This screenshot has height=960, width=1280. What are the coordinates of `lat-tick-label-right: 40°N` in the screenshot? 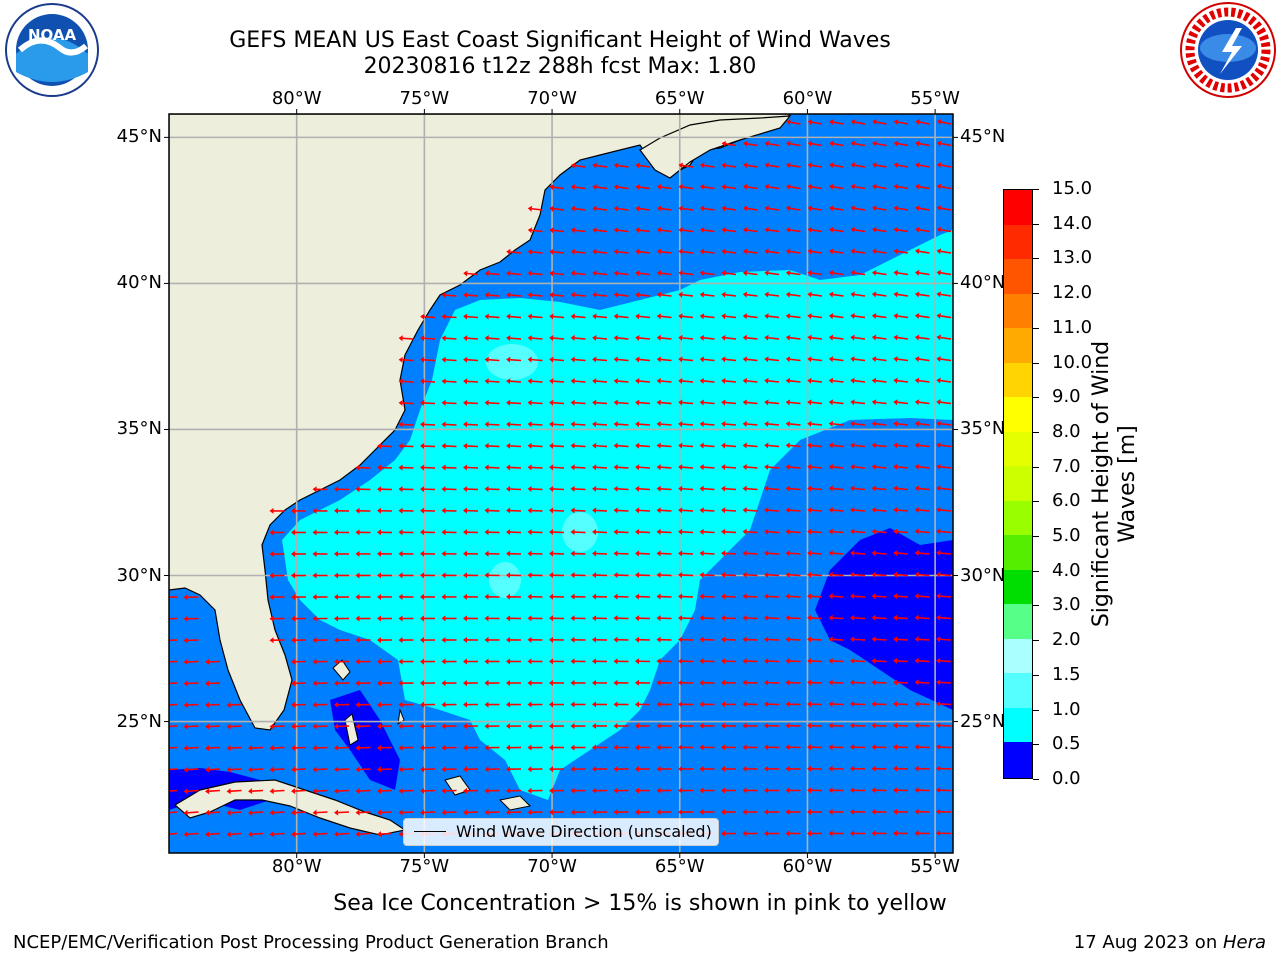 It's located at (983, 283).